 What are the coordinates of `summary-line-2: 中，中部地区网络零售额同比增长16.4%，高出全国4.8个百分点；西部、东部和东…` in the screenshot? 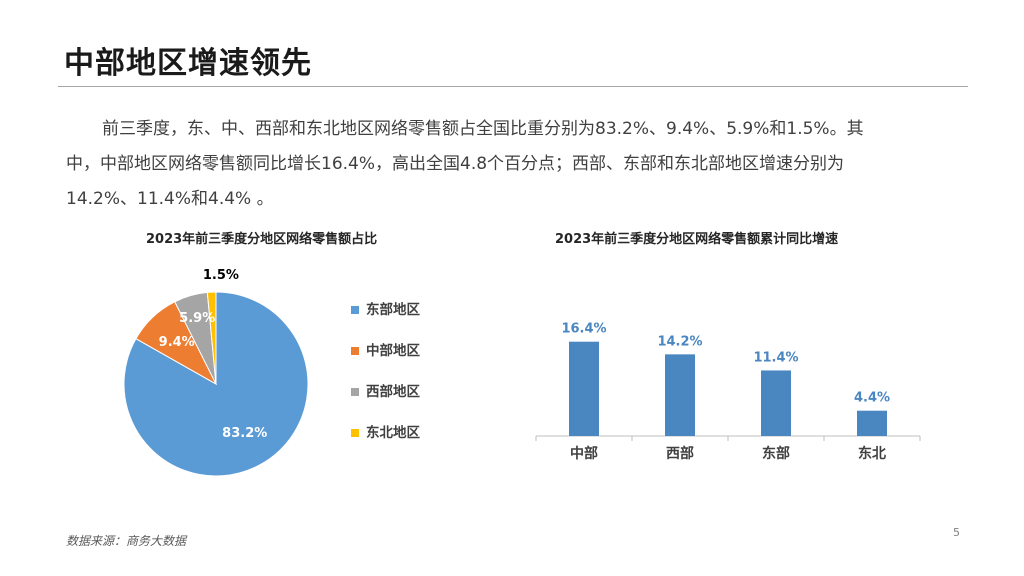 It's located at (455, 164).